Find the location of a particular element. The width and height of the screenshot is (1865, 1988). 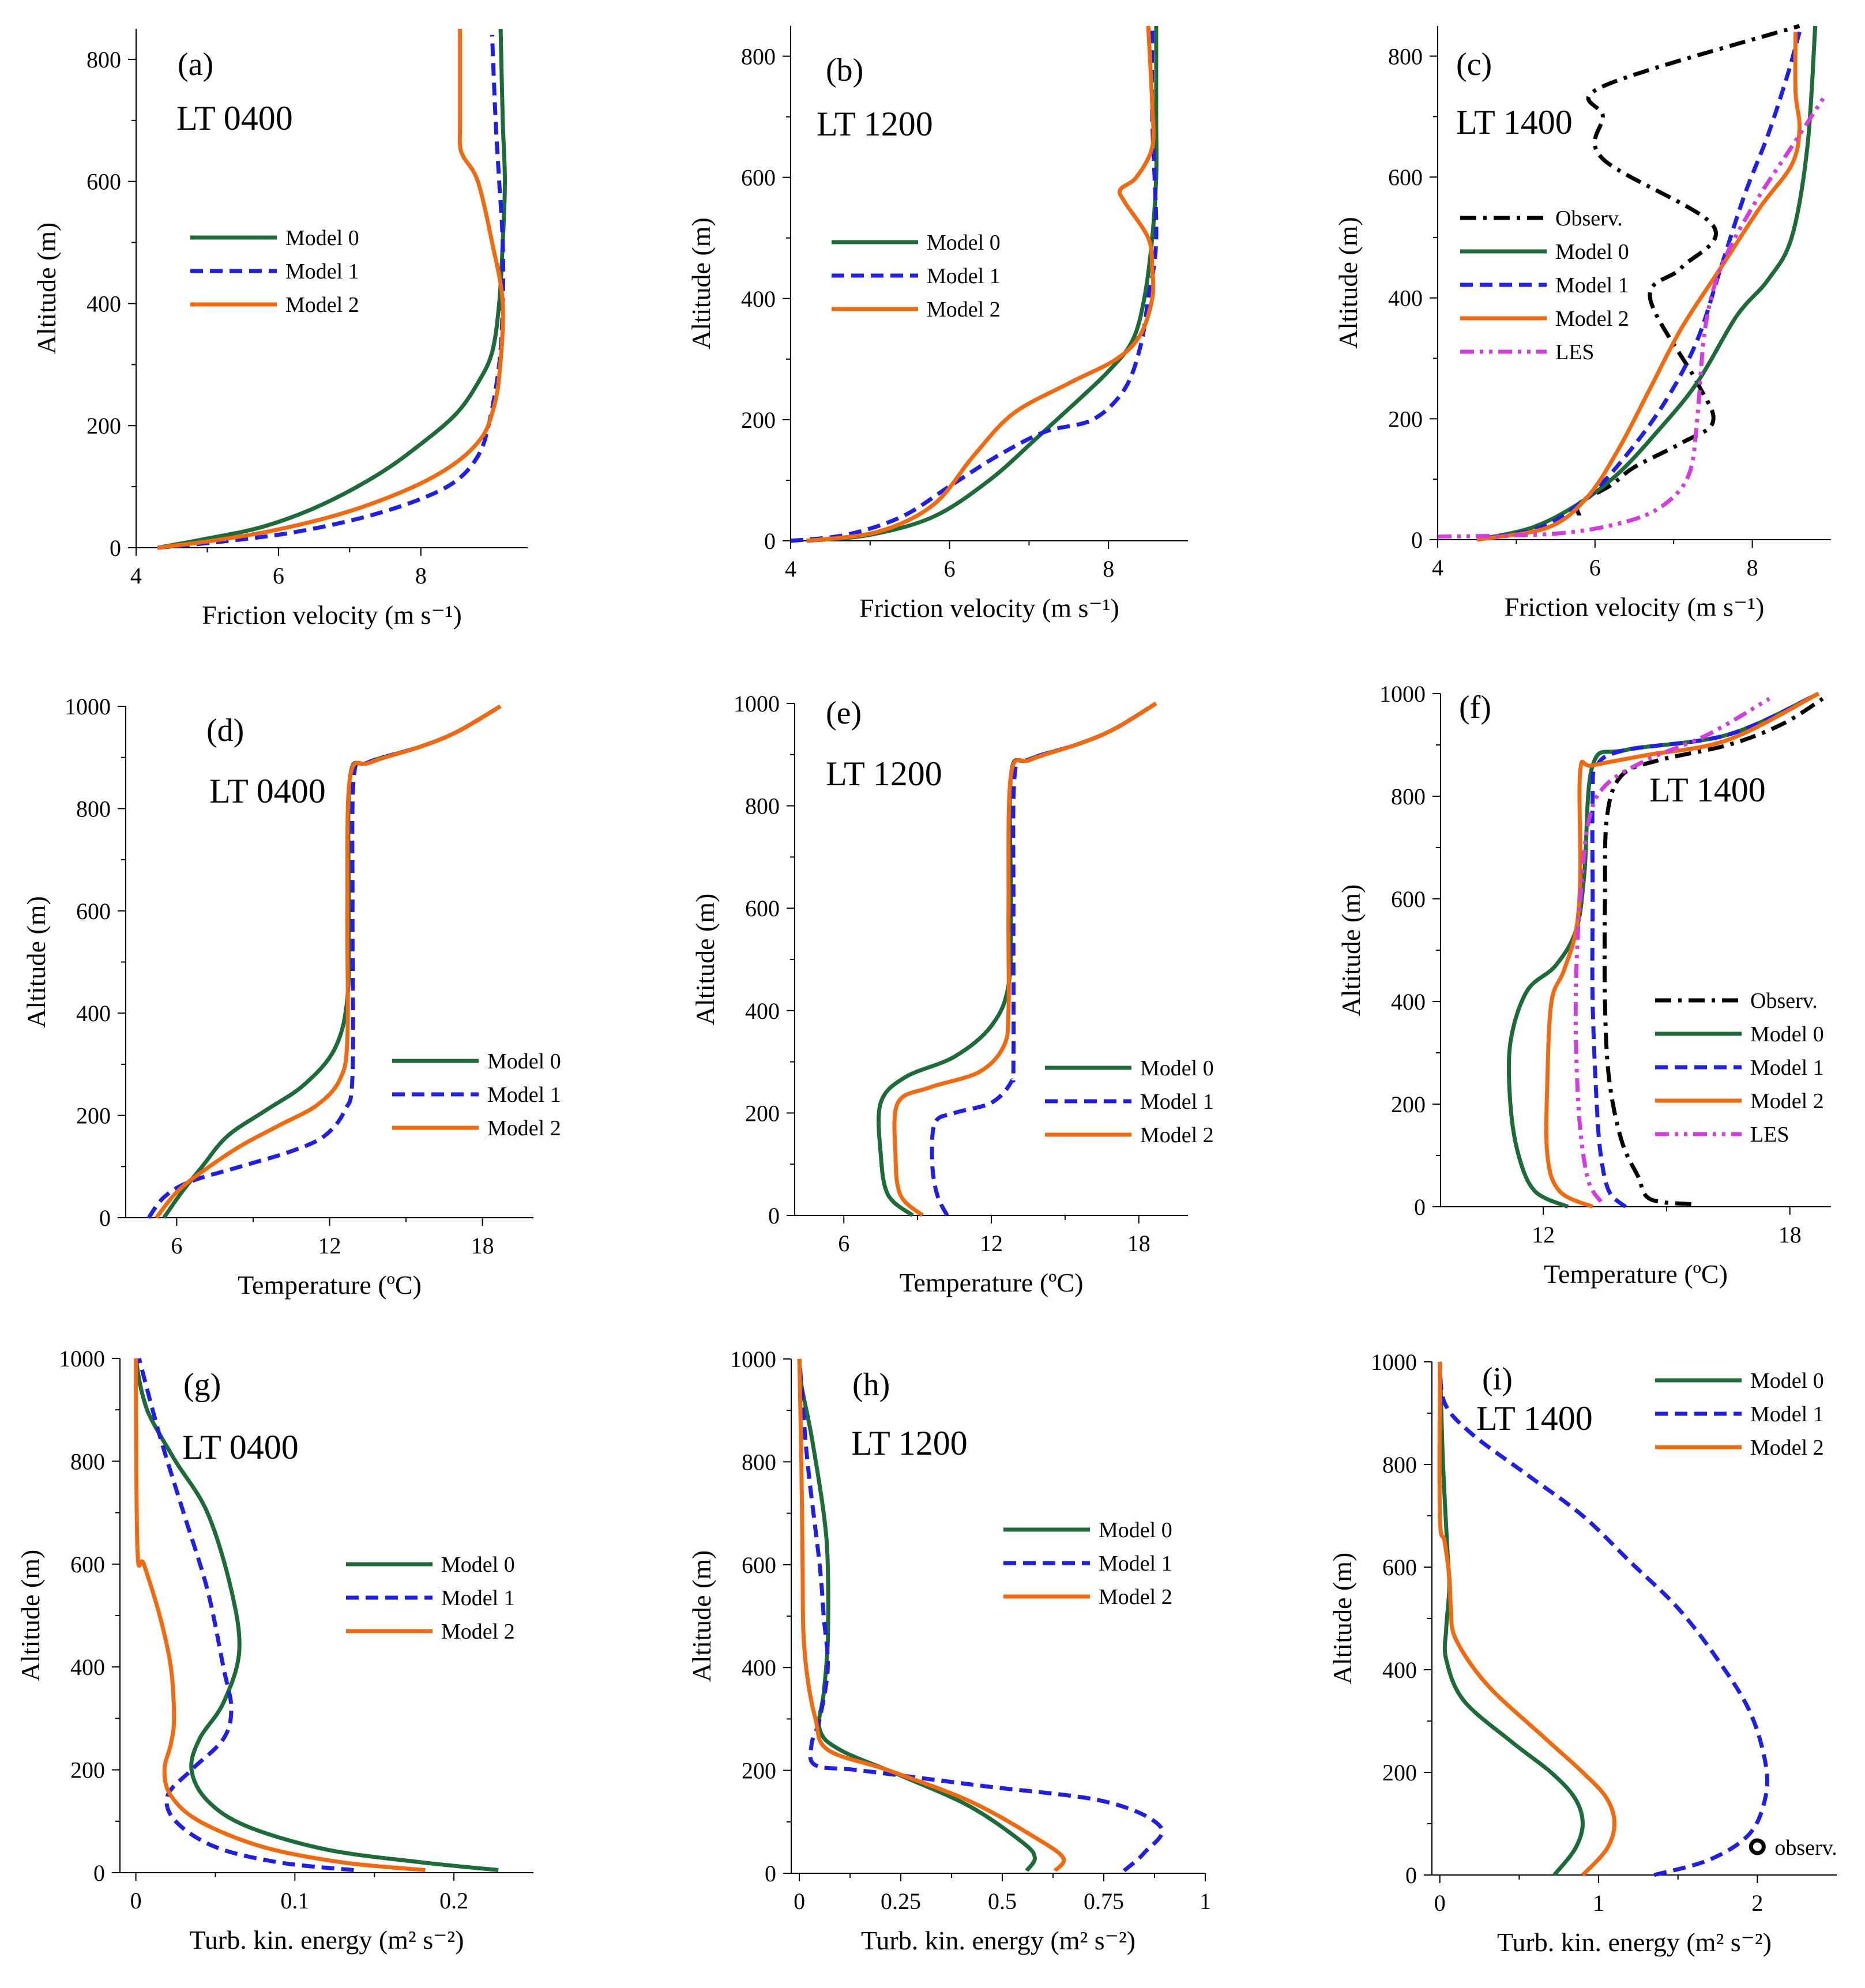

panel-label: (g) is located at coordinates (202, 1385).